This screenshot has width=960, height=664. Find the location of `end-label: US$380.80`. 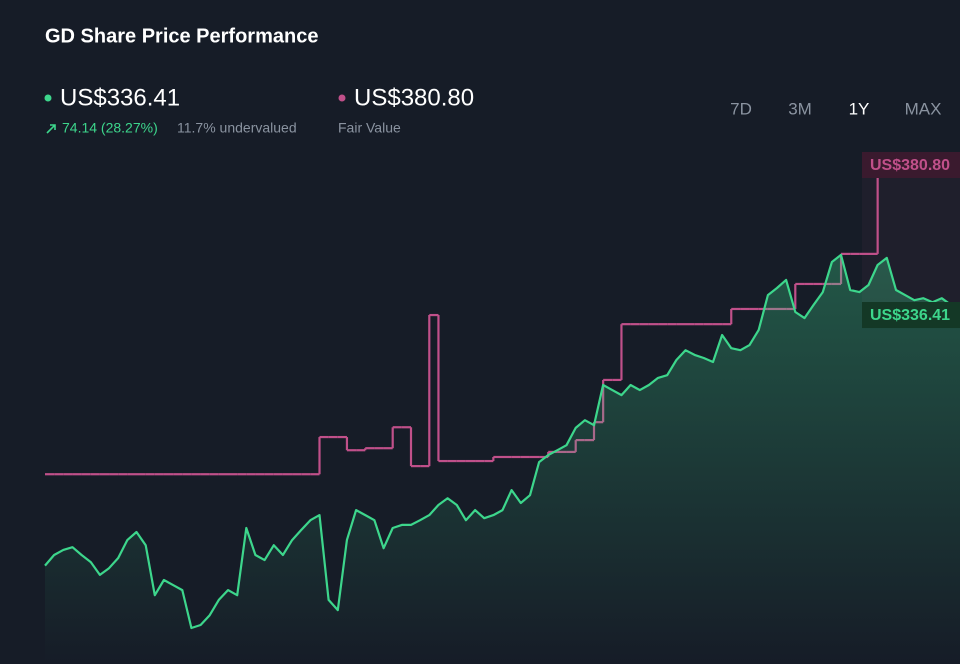

end-label: US$380.80 is located at coordinates (910, 165).